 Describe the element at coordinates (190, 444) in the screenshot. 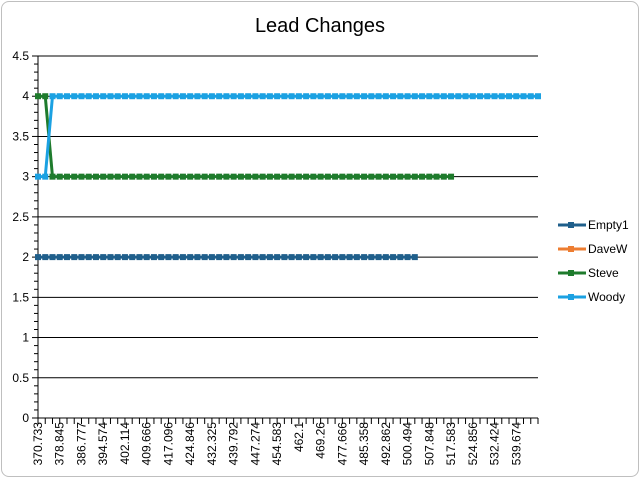

I see `x-tick-label: 424.846` at that location.